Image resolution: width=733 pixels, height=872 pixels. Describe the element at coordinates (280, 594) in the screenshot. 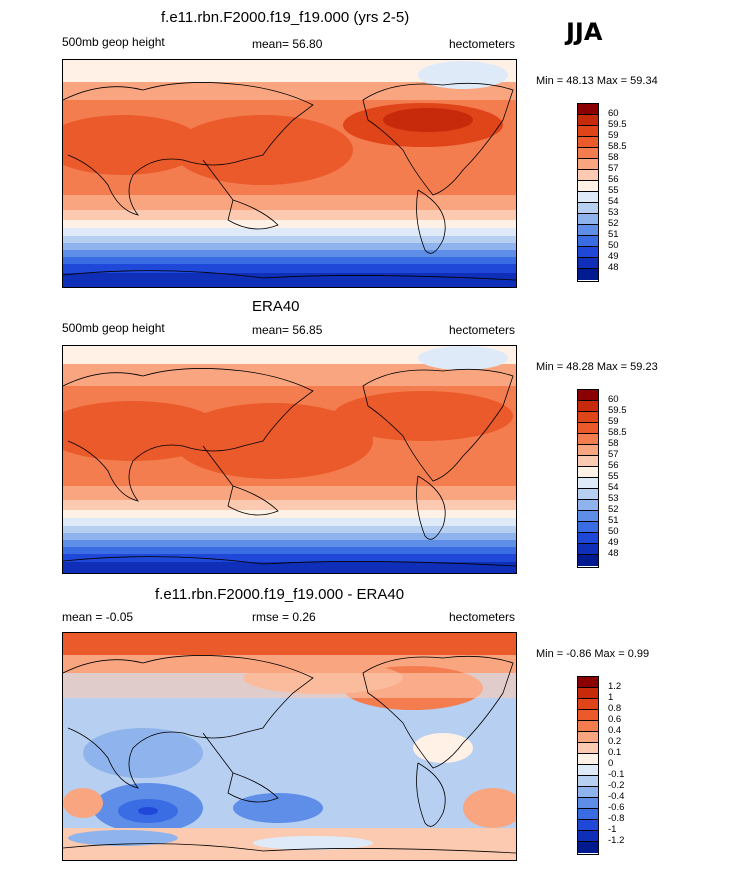

I see `panel3-title: f.e11.rbn.F2000.f19_f19.000 - ERA40` at that location.